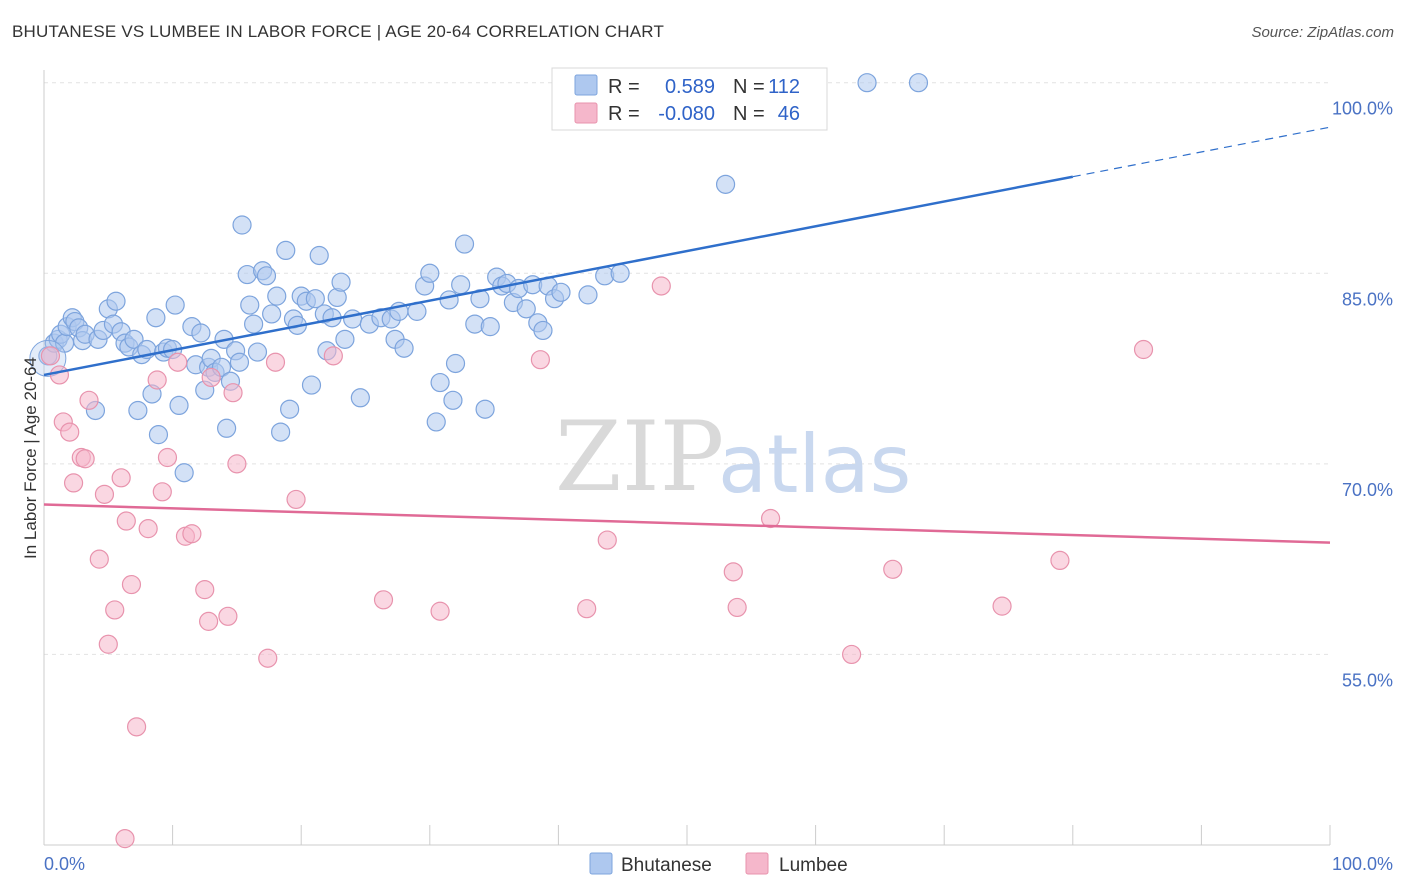 The image size is (1406, 892). I want to click on y-axis-label: In Labor Force | Age 20-64, so click(30, 458).